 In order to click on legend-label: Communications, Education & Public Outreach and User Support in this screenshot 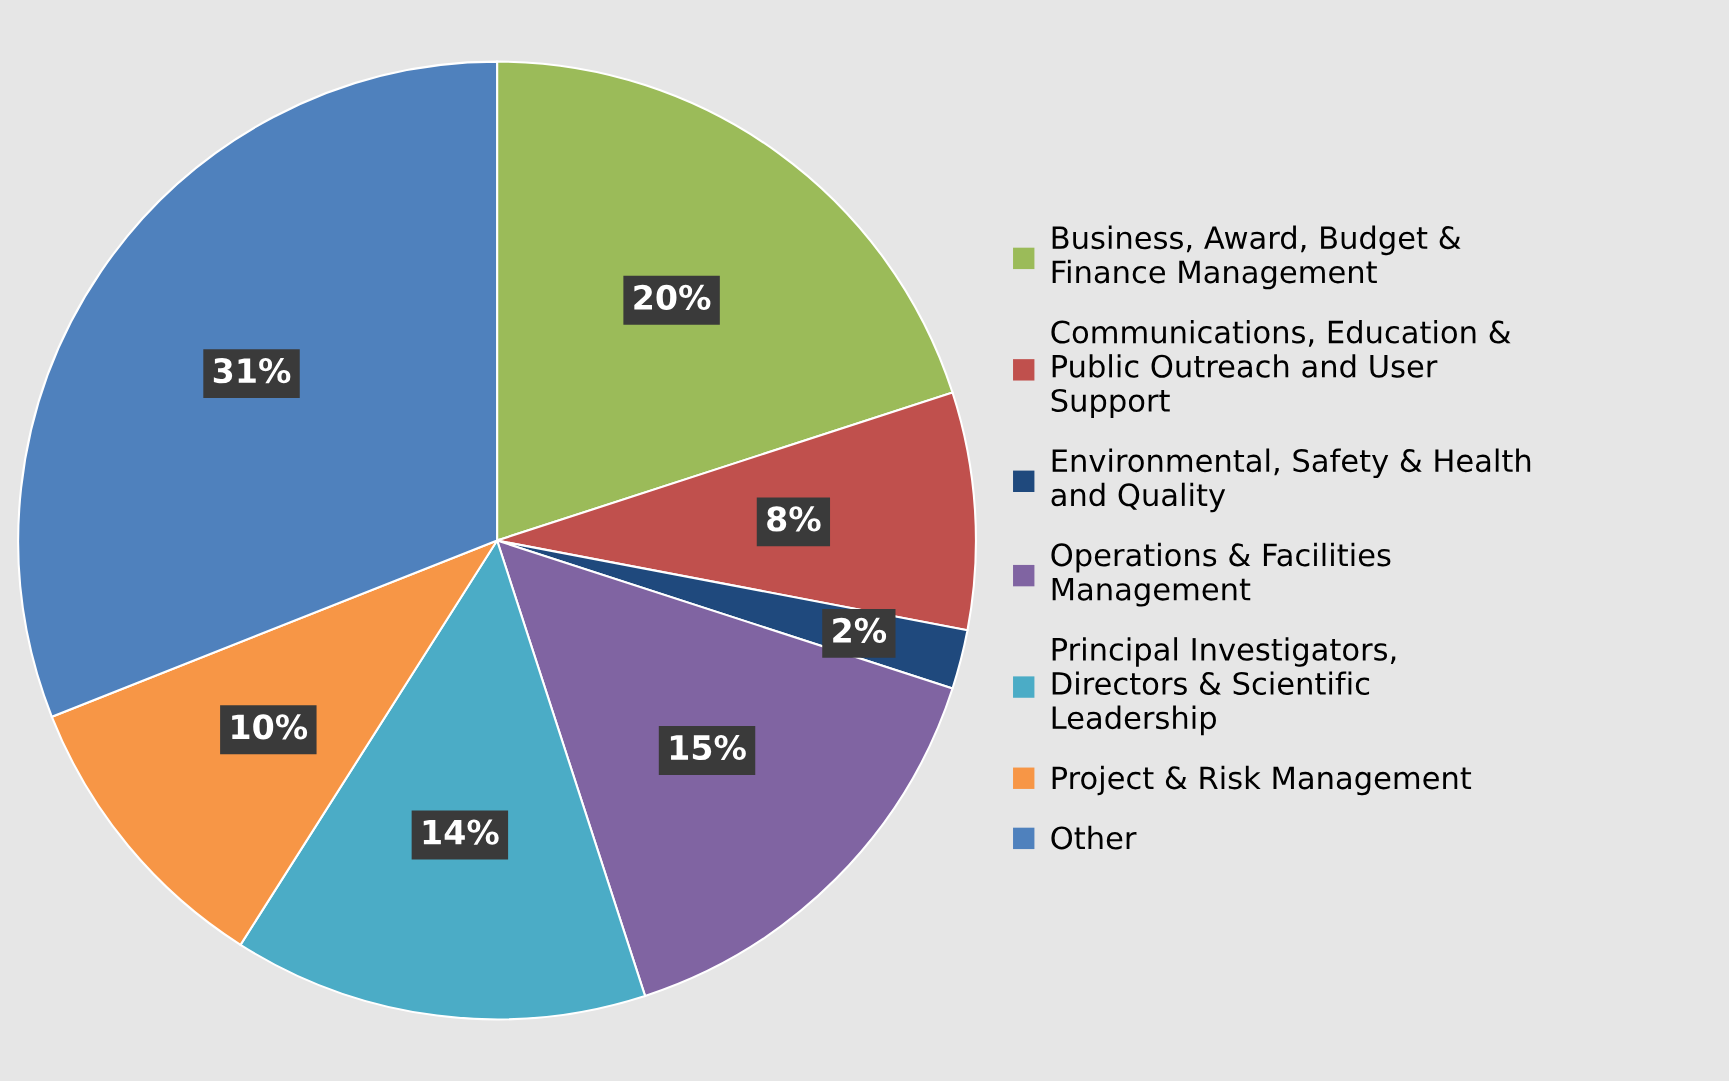, I will do `click(1281, 368)`.